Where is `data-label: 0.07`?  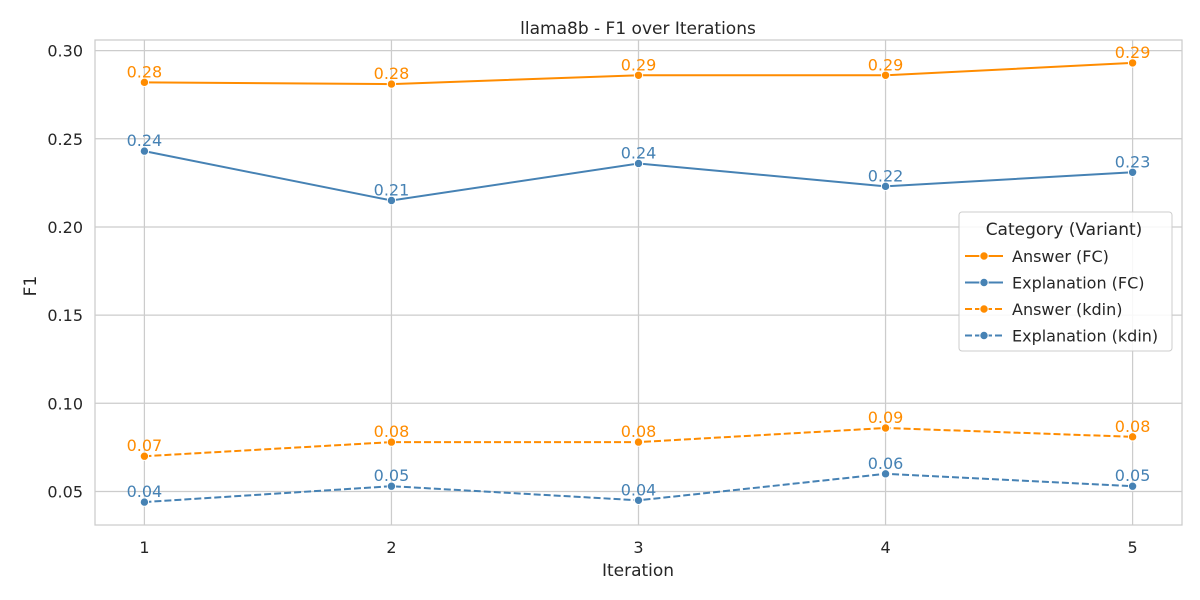 data-label: 0.07 is located at coordinates (145, 445).